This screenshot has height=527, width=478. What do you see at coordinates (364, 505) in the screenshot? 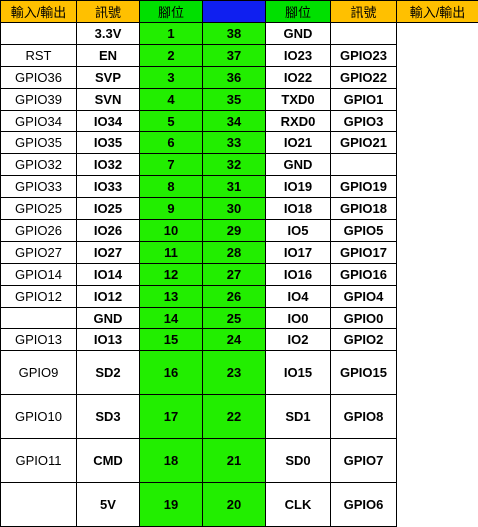
I see `io-right-cell: GPIO6` at bounding box center [364, 505].